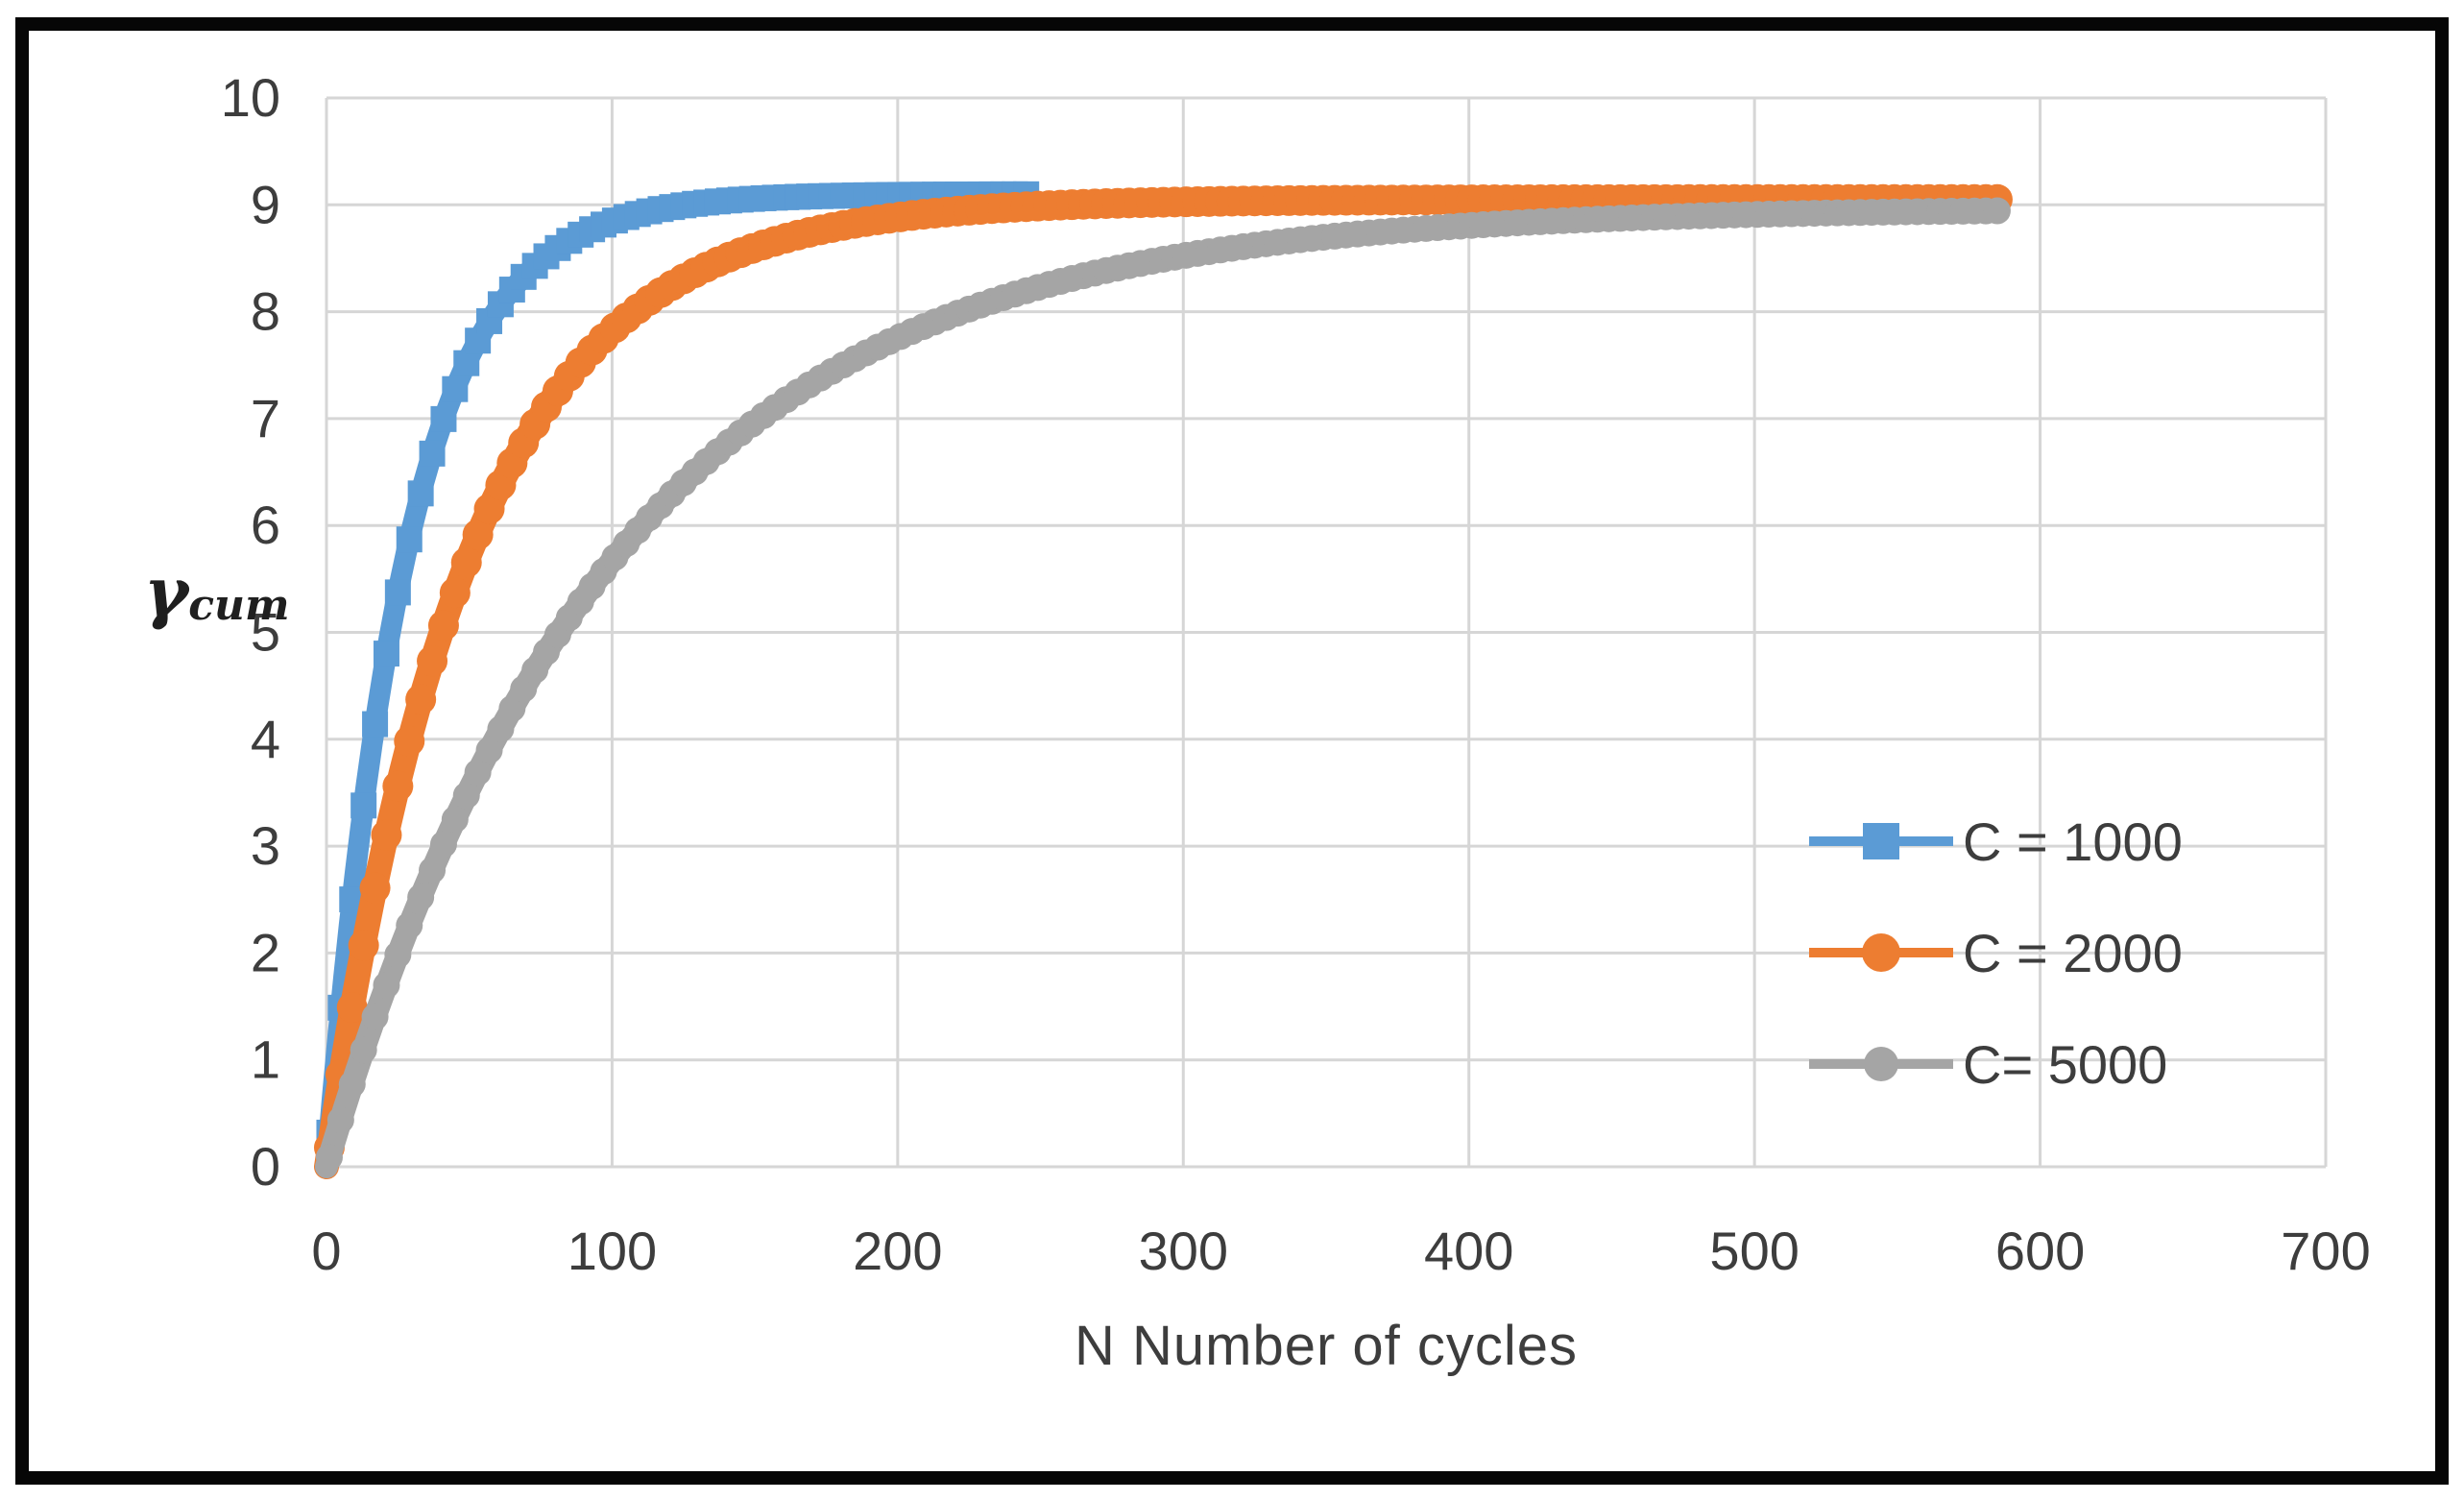  What do you see at coordinates (2325, 1251) in the screenshot?
I see `x-tick-label: 700` at bounding box center [2325, 1251].